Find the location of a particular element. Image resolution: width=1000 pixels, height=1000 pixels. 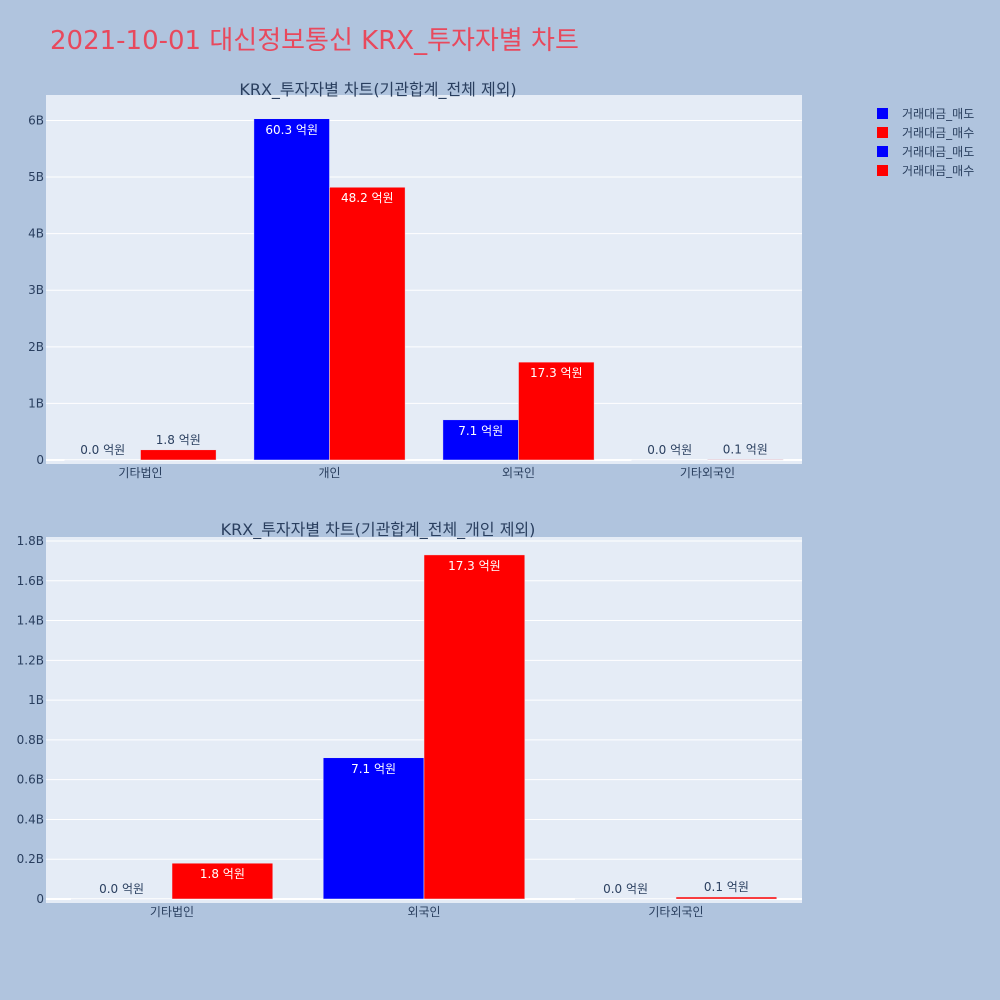

y-tick-label: 3B is located at coordinates (36, 290).